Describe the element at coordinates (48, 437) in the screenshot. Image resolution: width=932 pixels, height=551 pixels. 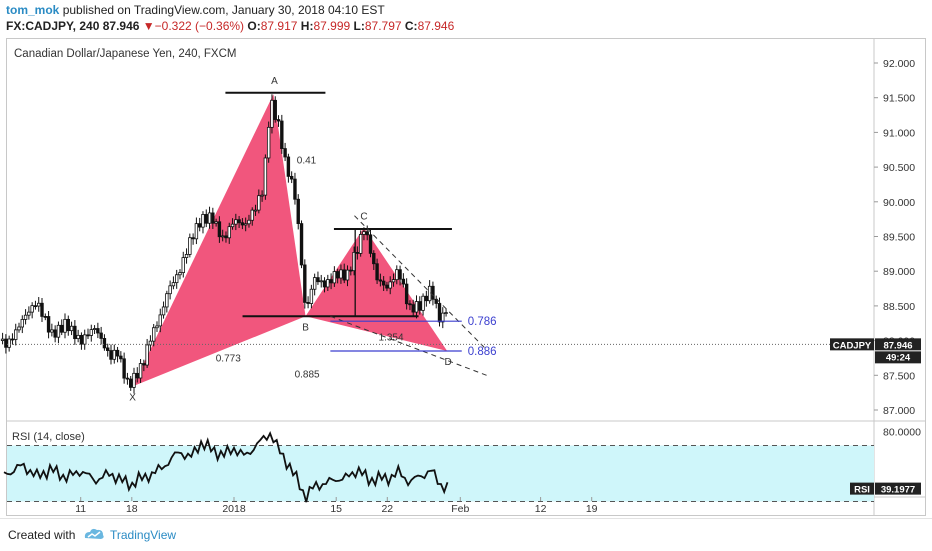
I see `rsi-label: RSI (14, close)` at that location.